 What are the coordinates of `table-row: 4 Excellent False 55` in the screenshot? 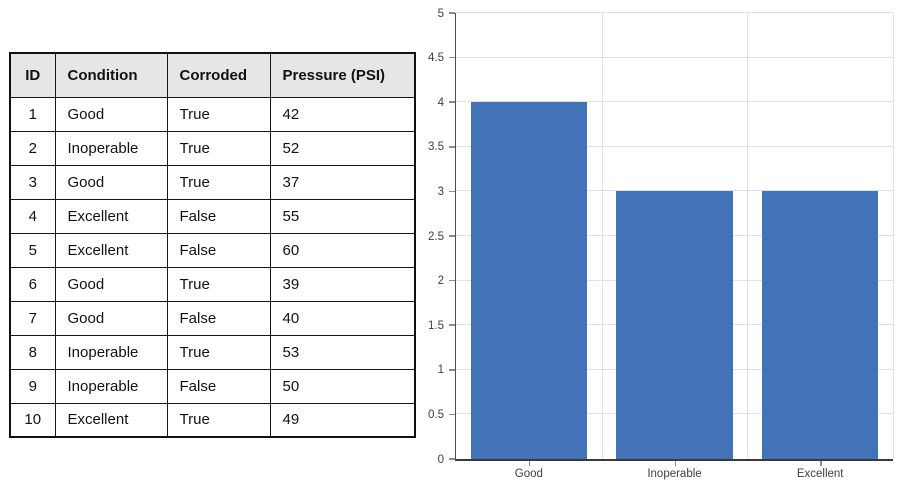 It's located at (212, 216).